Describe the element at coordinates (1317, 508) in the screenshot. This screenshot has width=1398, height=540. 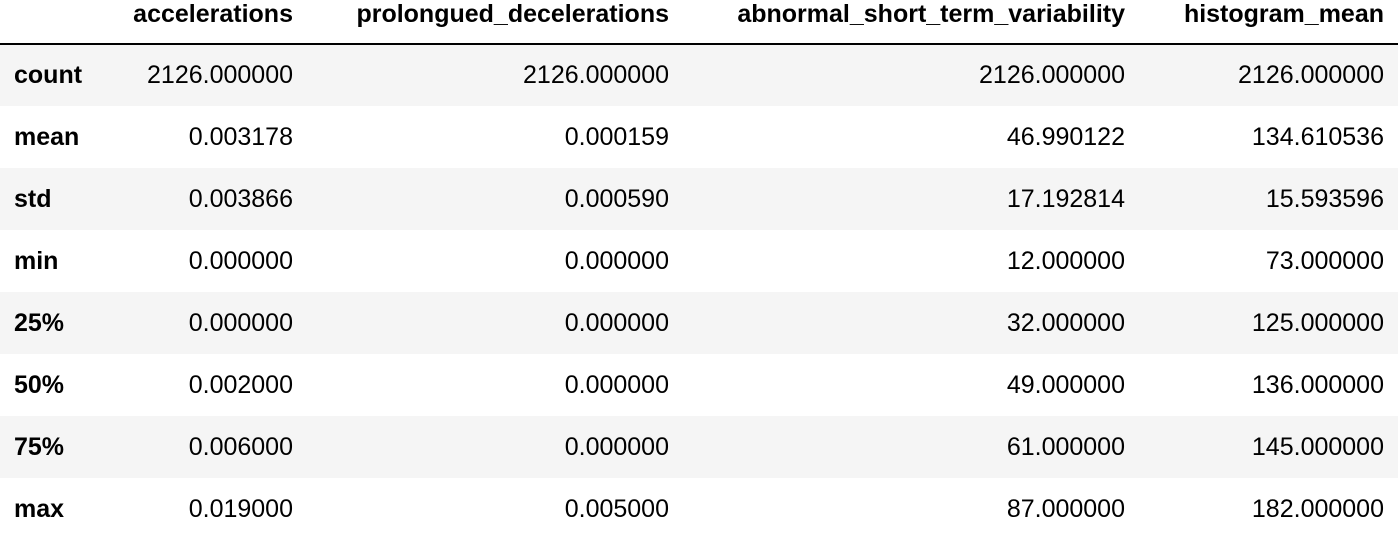
I see `table-cell: 182.000000` at that location.